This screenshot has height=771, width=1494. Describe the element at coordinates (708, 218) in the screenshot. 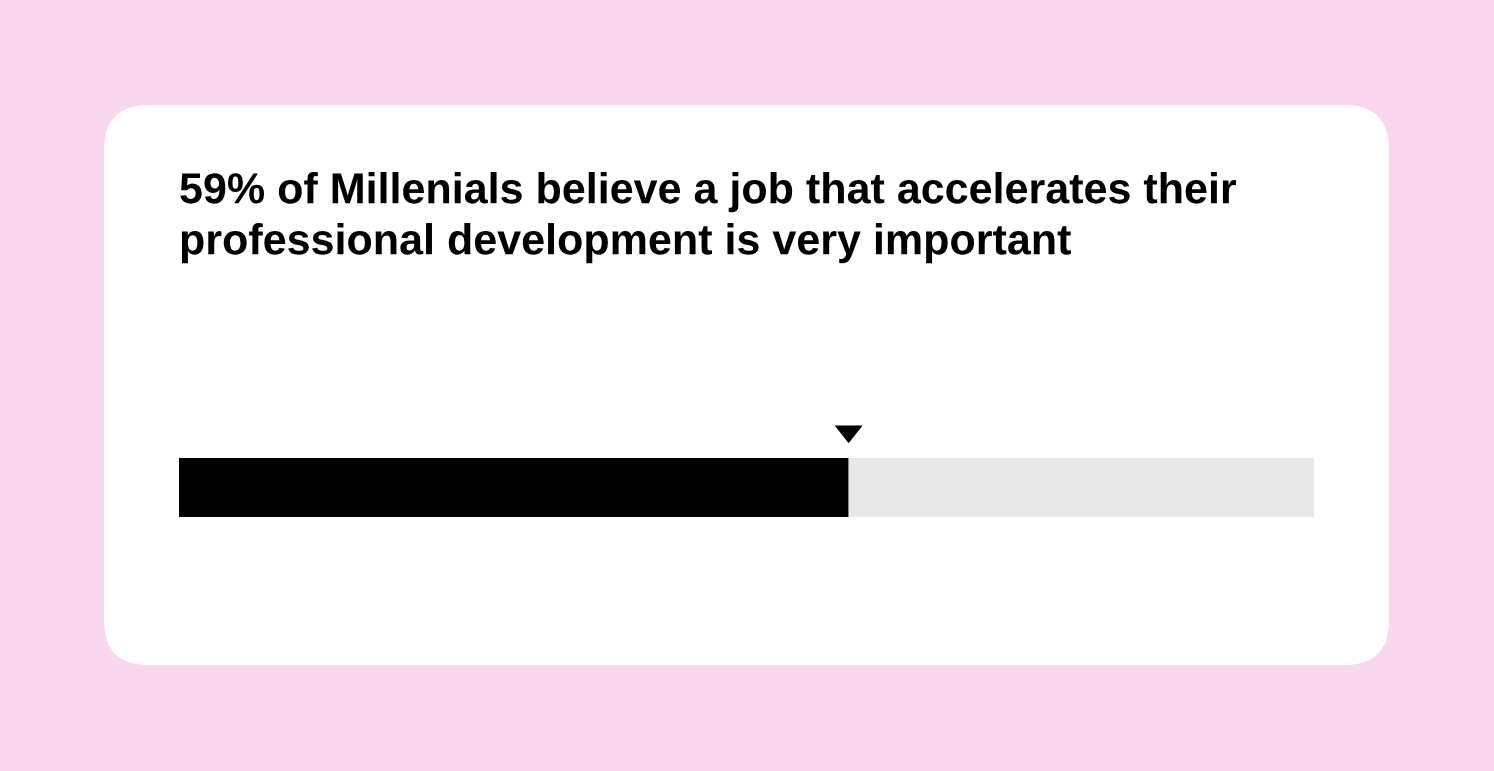

I see `chart-title: 59% of Millenials believe a job that accelerates their professional development is very important` at that location.